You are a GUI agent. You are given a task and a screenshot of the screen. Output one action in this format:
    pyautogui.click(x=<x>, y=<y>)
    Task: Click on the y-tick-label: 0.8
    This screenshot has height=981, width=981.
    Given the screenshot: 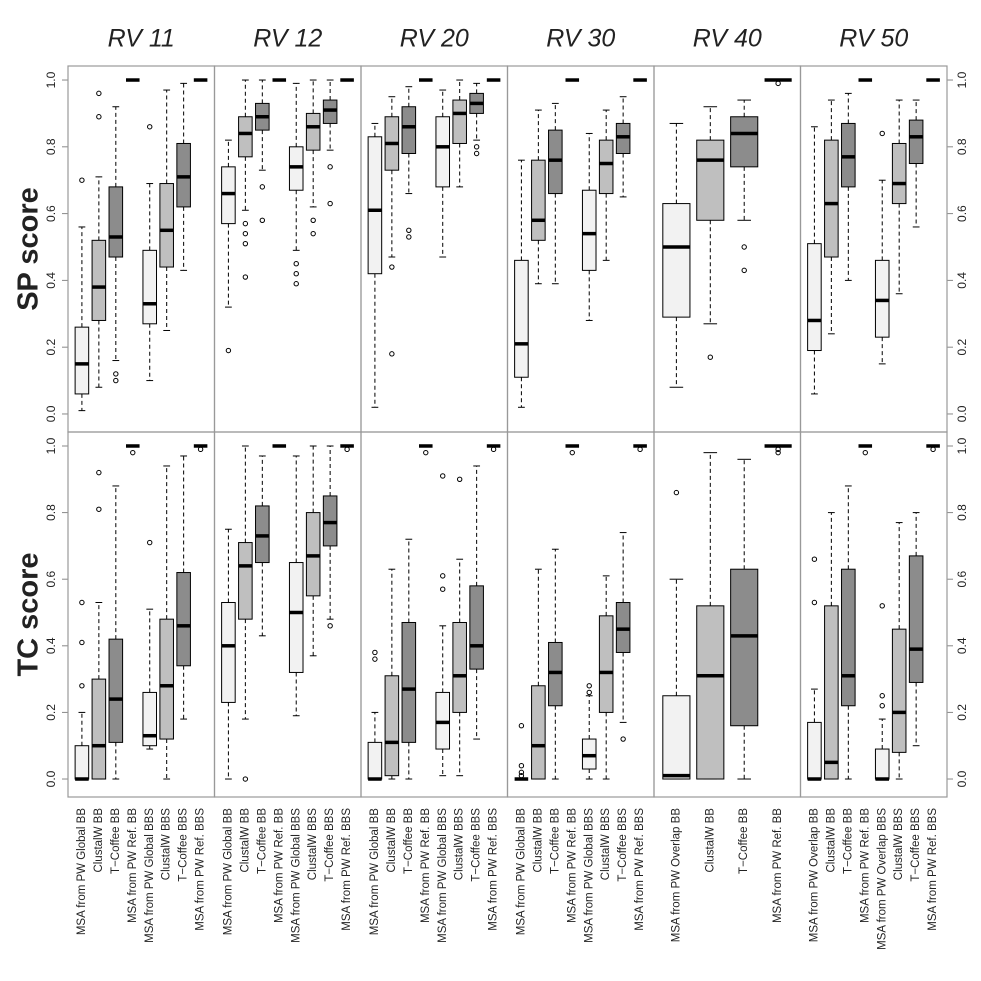 What is the action you would take?
    pyautogui.click(x=51, y=512)
    